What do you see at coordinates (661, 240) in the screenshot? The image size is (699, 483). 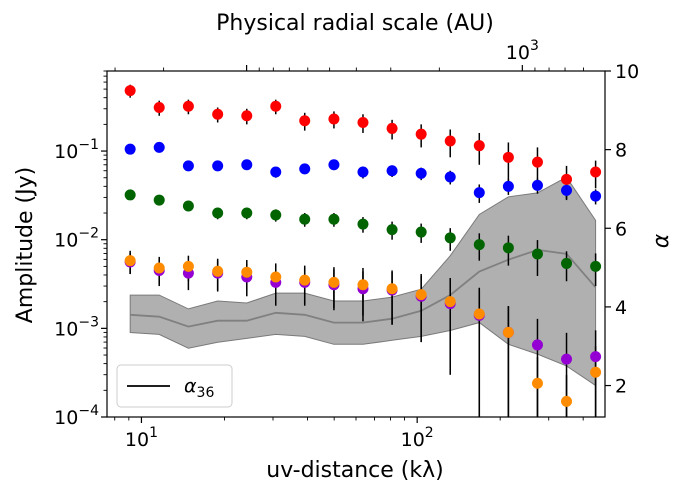 I see `y2-axis-title: α` at bounding box center [661, 240].